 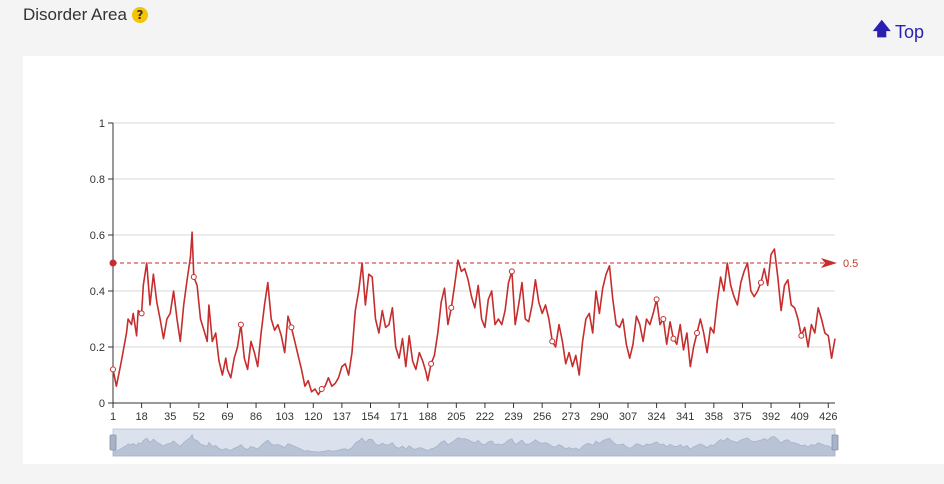 What do you see at coordinates (97, 348) in the screenshot?
I see `y-tick-label: 0.2` at bounding box center [97, 348].